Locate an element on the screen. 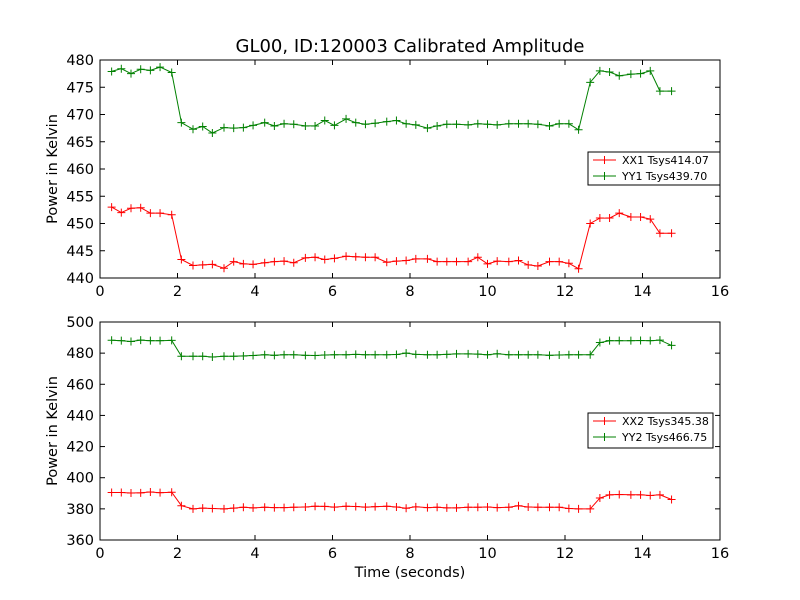 The height and width of the screenshot is (600, 800). series-line is located at coordinates (391, 100).